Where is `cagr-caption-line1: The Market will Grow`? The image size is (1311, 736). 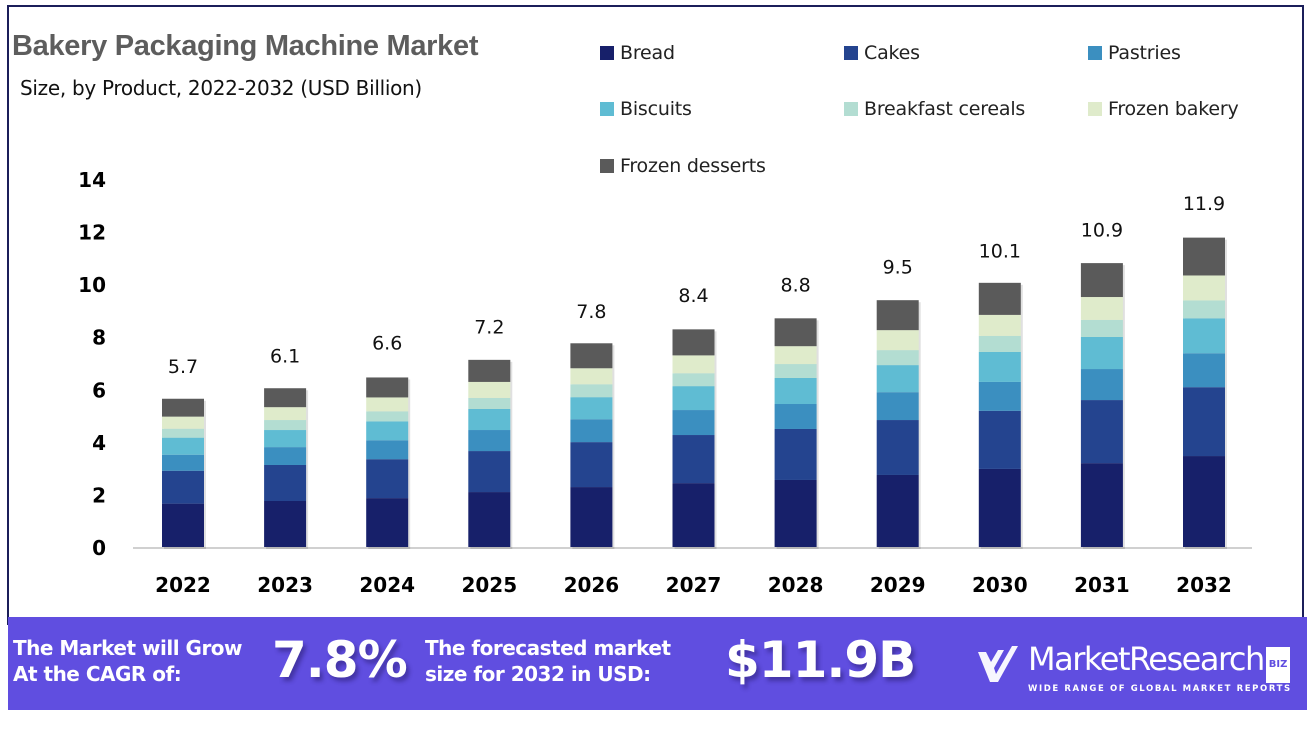 cagr-caption-line1: The Market will Grow is located at coordinates (128, 648).